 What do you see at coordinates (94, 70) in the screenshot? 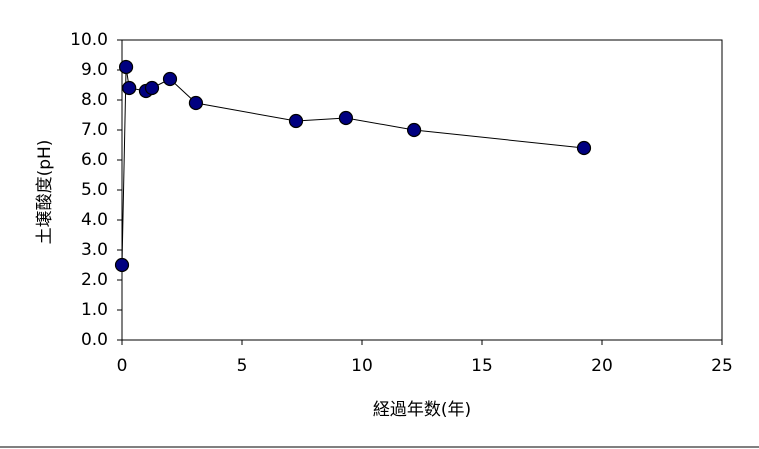
I see `y-tick-label: 9.0` at bounding box center [94, 70].